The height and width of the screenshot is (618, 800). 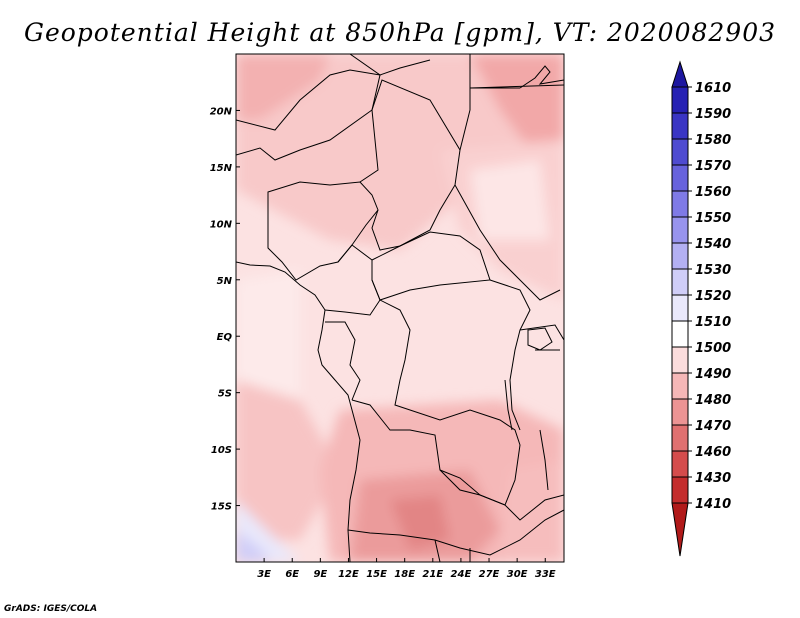 What do you see at coordinates (713, 452) in the screenshot?
I see `colorbar-label: 1460` at bounding box center [713, 452].